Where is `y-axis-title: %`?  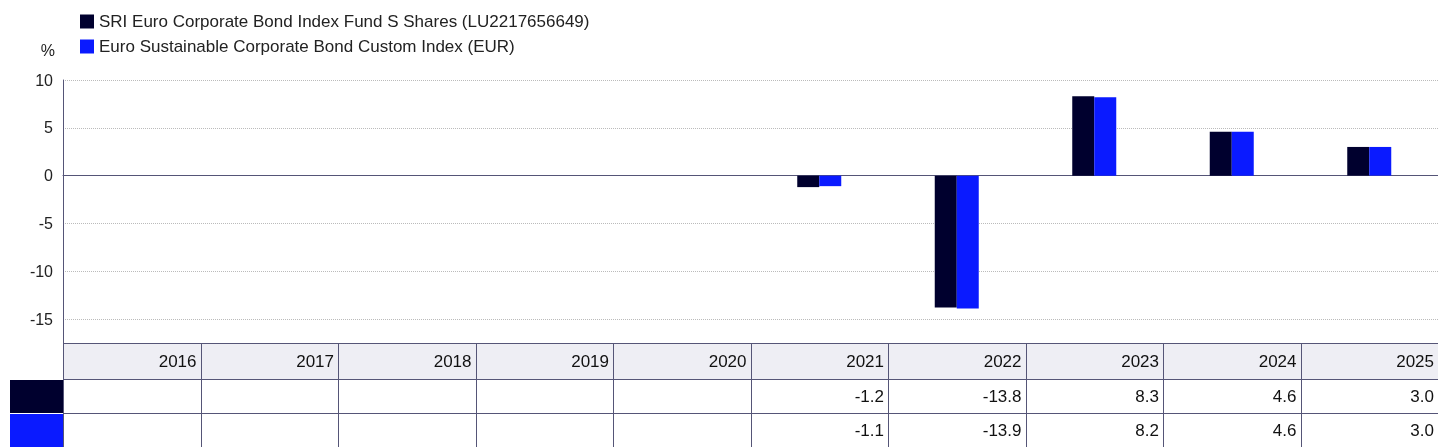 y-axis-title: % is located at coordinates (47, 50).